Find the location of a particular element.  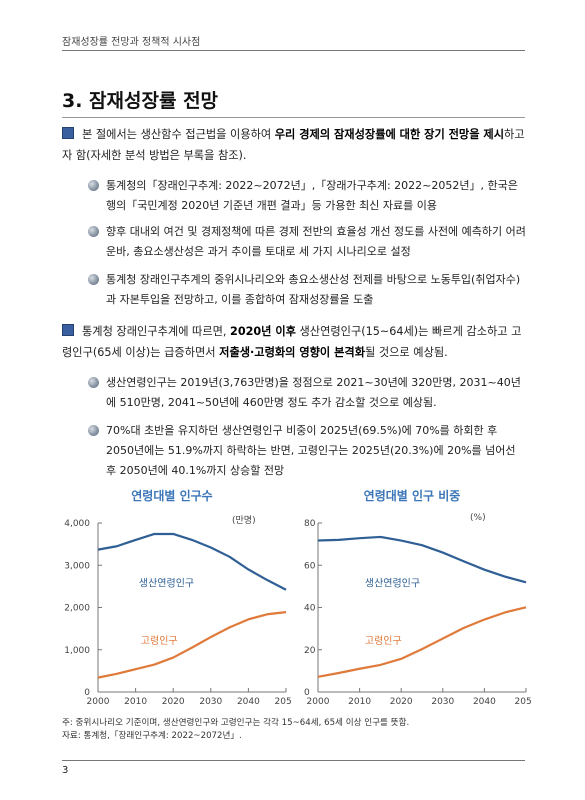

y-tick-label: 40 is located at coordinates (310, 609).